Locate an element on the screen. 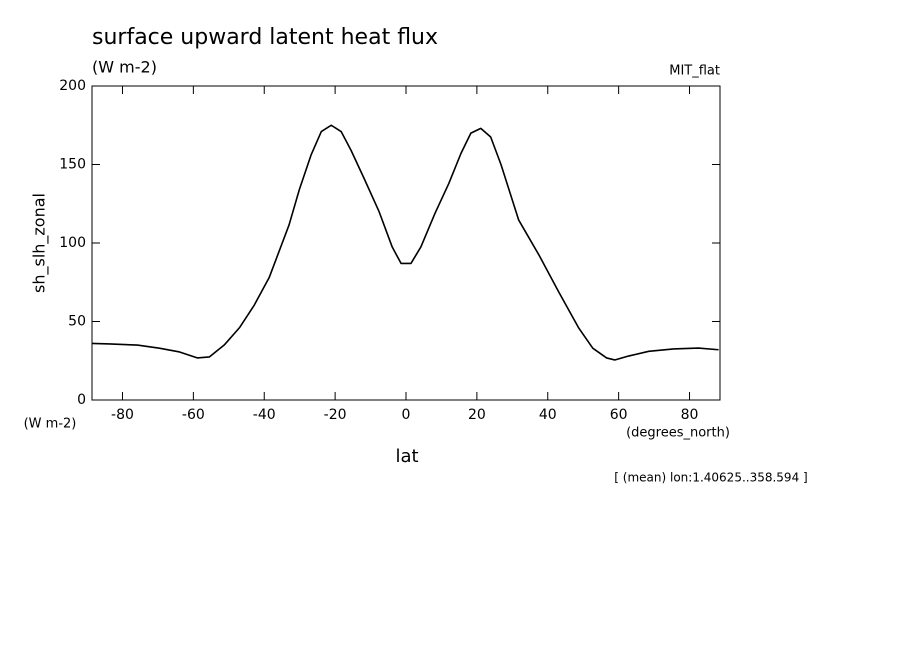 The image size is (904, 658). x-tick-label: -20 is located at coordinates (335, 415).